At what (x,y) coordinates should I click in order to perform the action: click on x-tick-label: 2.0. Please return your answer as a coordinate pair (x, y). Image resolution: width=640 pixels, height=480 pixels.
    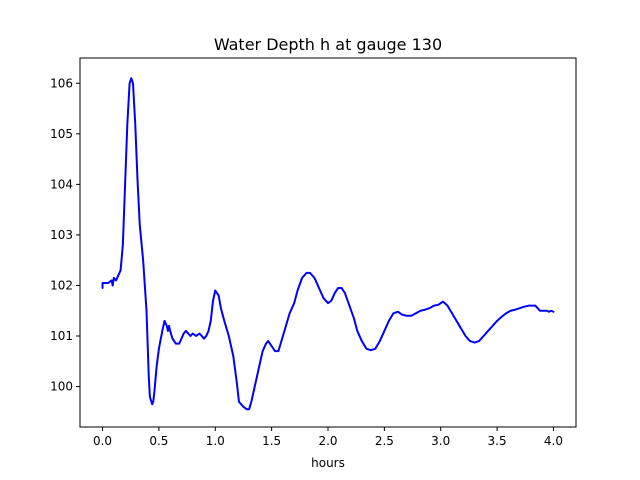
    Looking at the image, I should click on (327, 441).